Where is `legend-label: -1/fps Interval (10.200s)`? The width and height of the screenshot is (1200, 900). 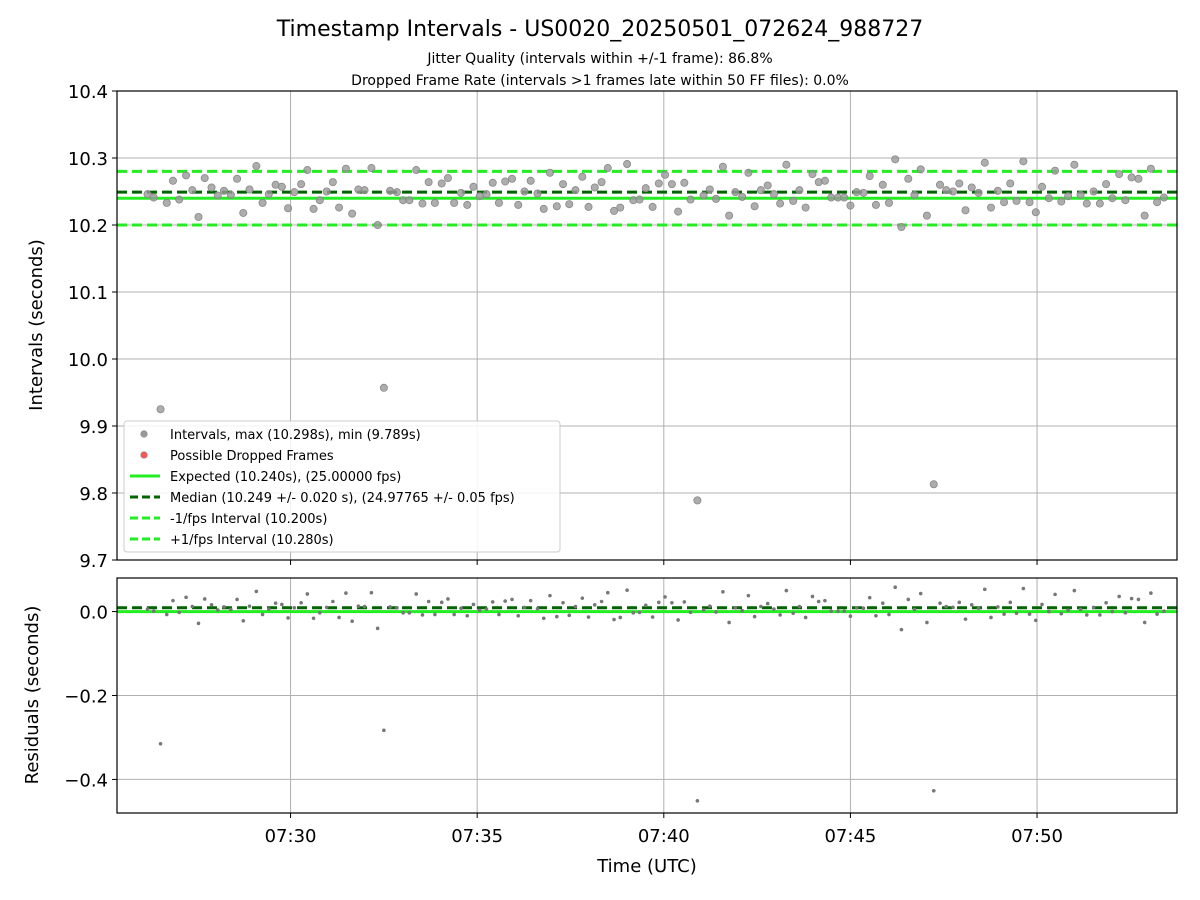 legend-label: -1/fps Interval (10.200s) is located at coordinates (248, 519).